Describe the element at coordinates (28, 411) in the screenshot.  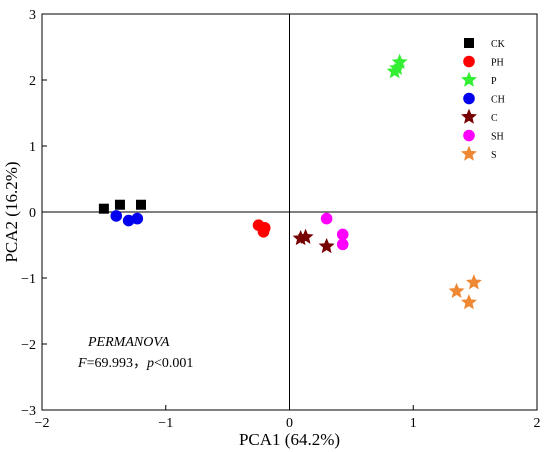
I see `y-tick-label: −3` at that location.